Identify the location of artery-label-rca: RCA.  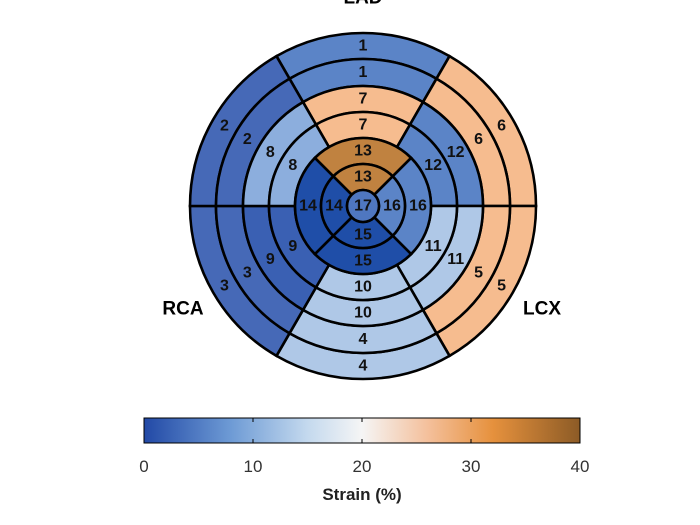
(182, 309).